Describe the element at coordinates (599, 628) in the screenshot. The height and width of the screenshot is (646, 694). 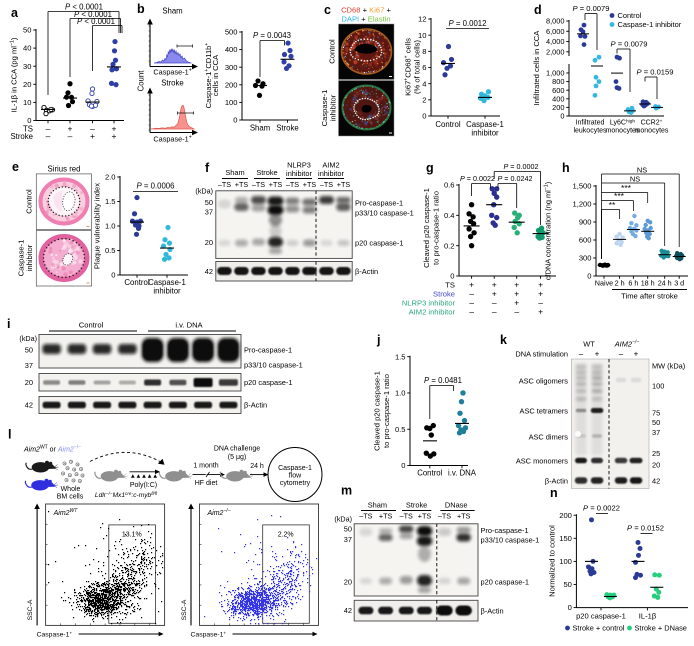
I see `svg-text: Stroke + control` at that location.